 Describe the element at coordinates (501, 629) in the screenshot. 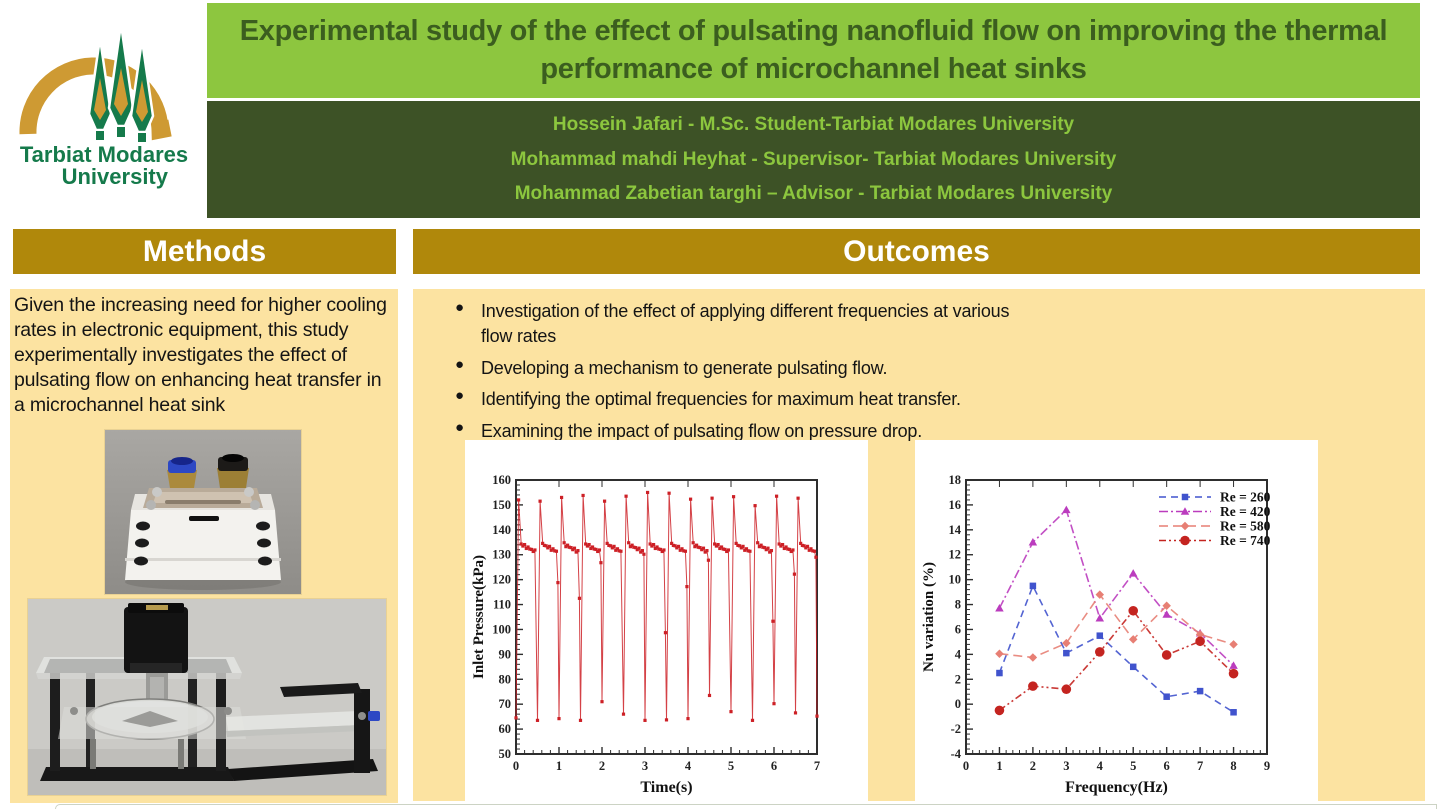

I see `svg-text: 100` at that location.